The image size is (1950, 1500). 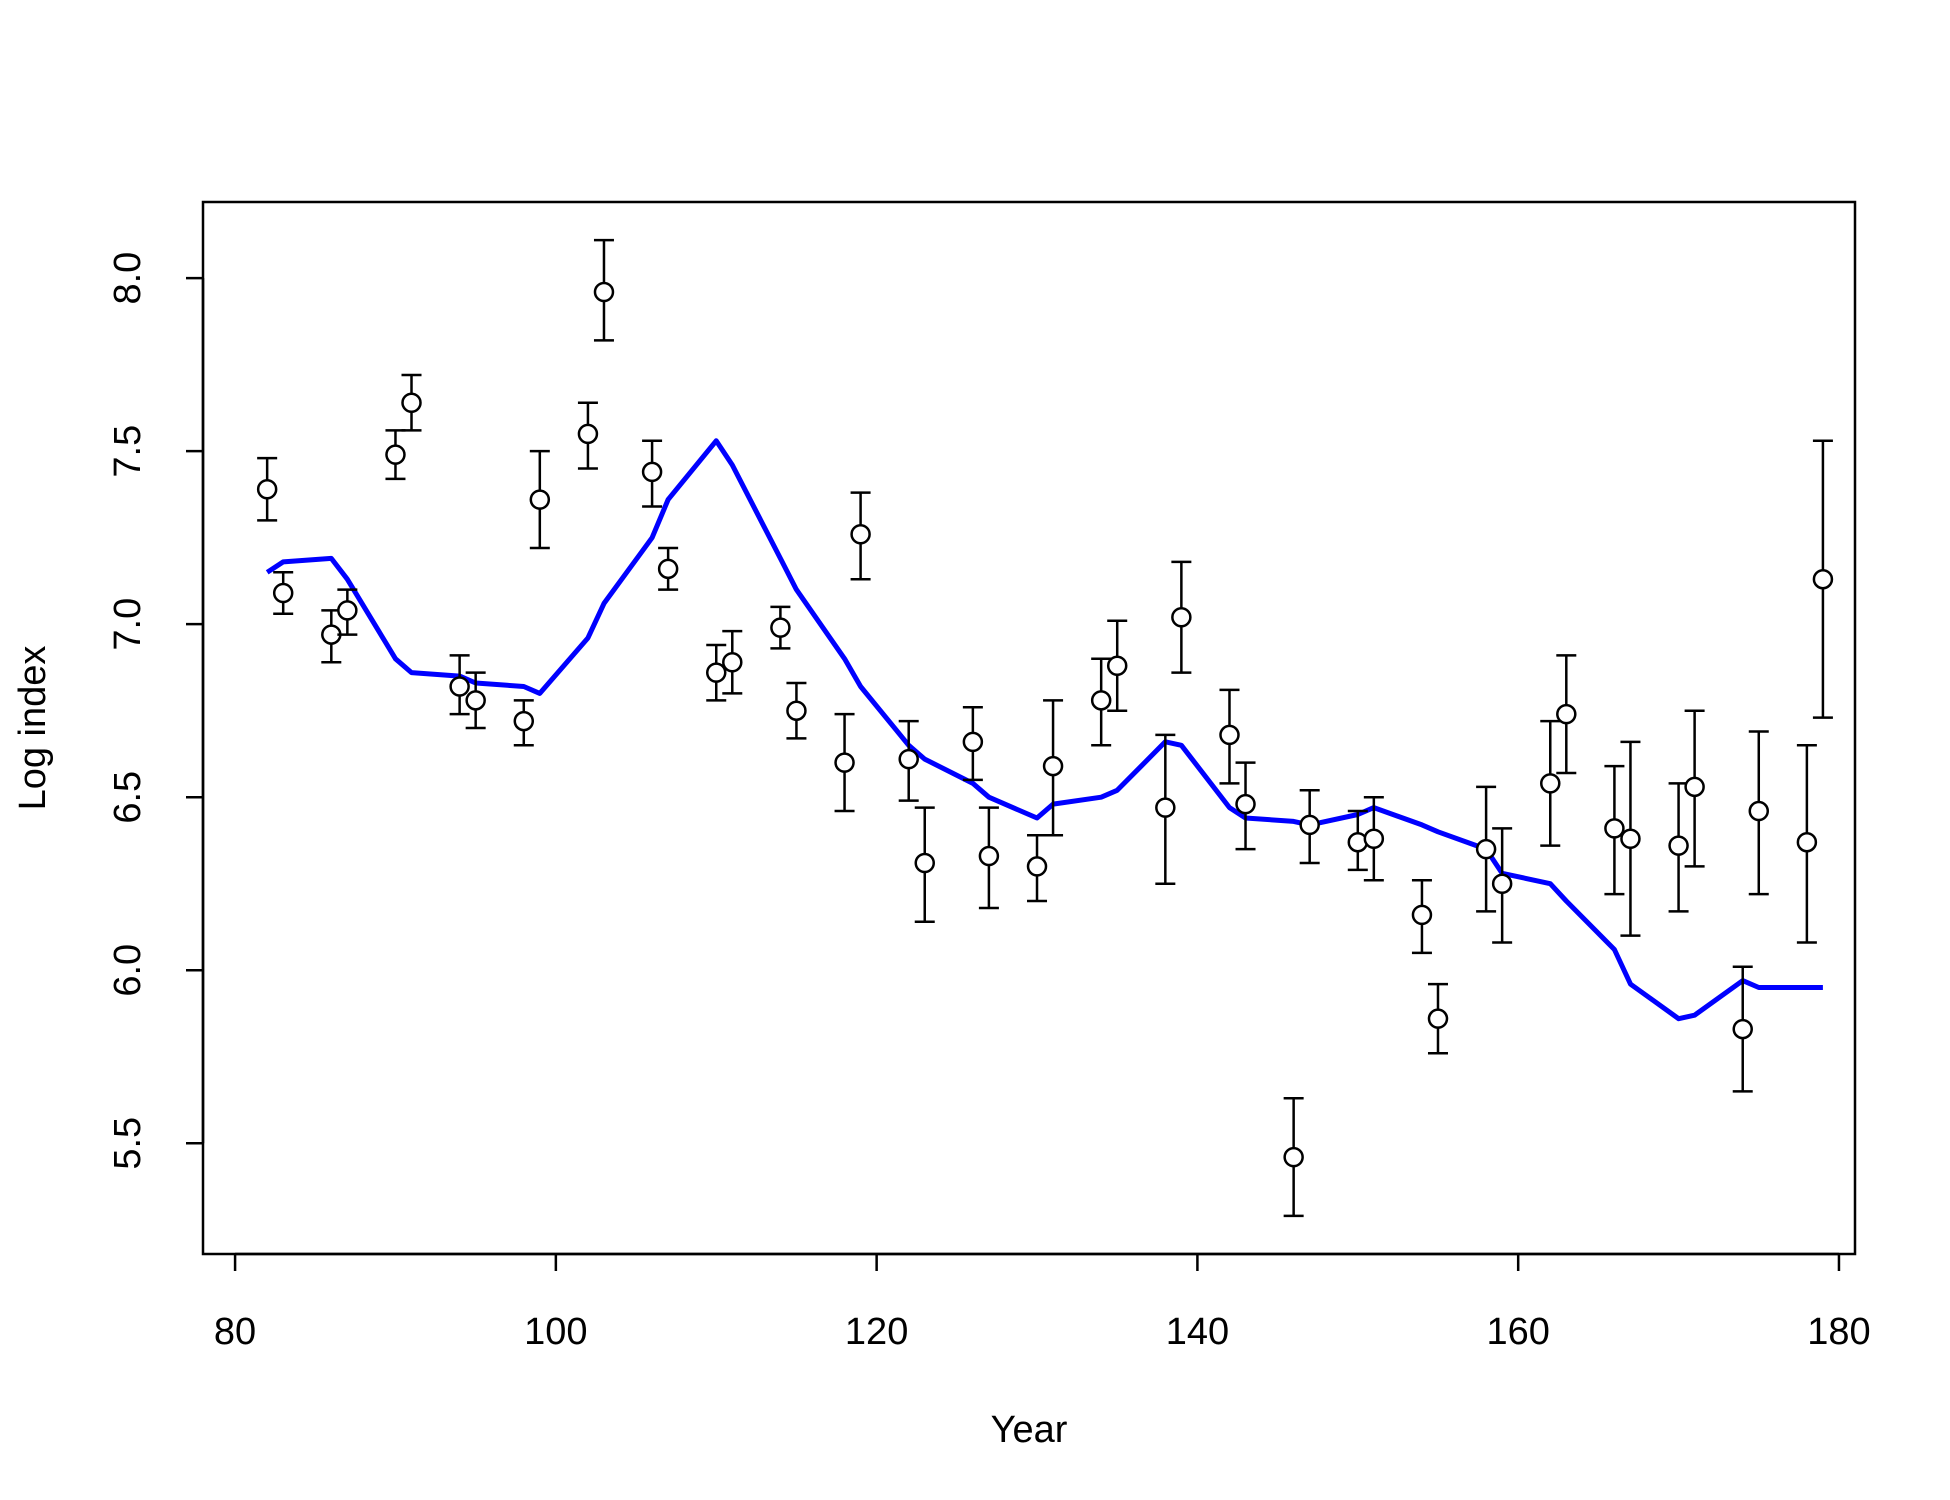 What do you see at coordinates (235, 1332) in the screenshot?
I see `x-tick-label: 80` at bounding box center [235, 1332].